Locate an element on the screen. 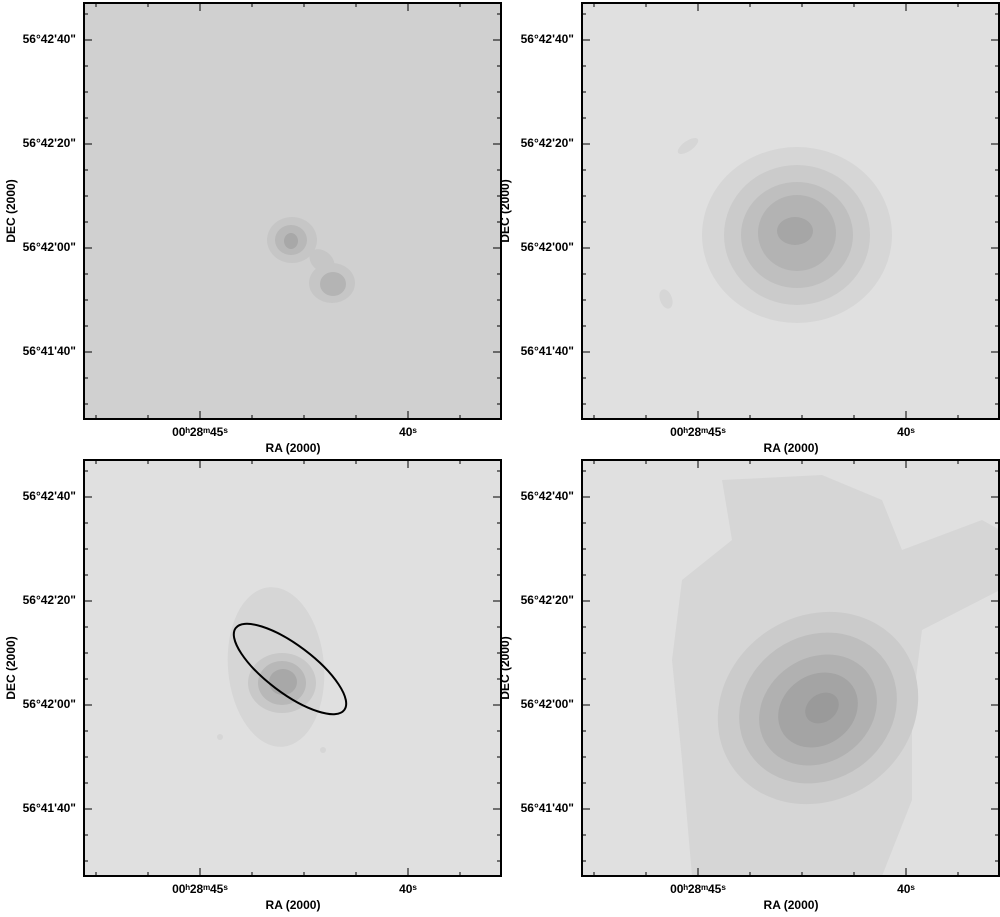 Image resolution: width=1000 pixels, height=917 pixels. beam-ellipse is located at coordinates (290, 669).